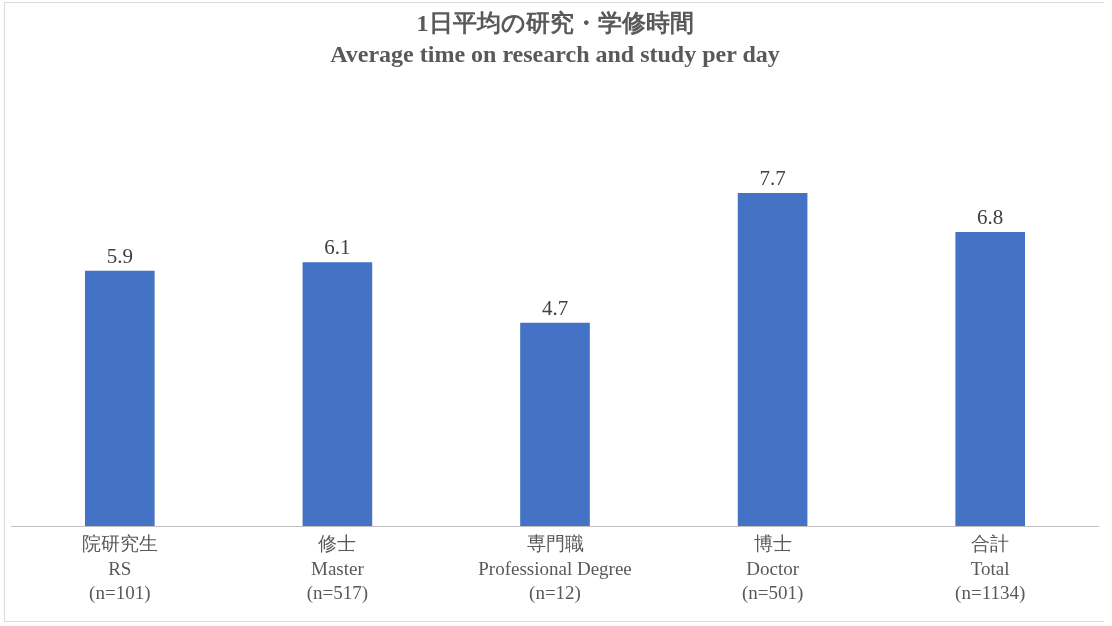  I want to click on data-label: 4.7, so click(555, 307).